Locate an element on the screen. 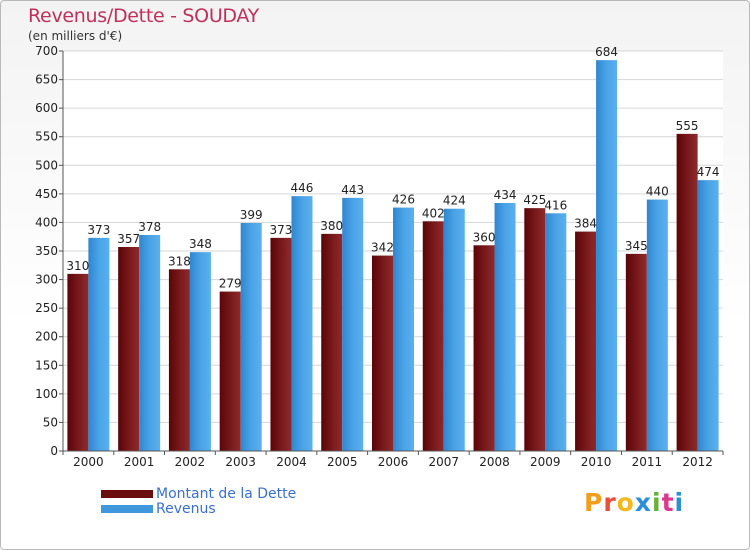  y-tick-label: 350 is located at coordinates (46, 251).